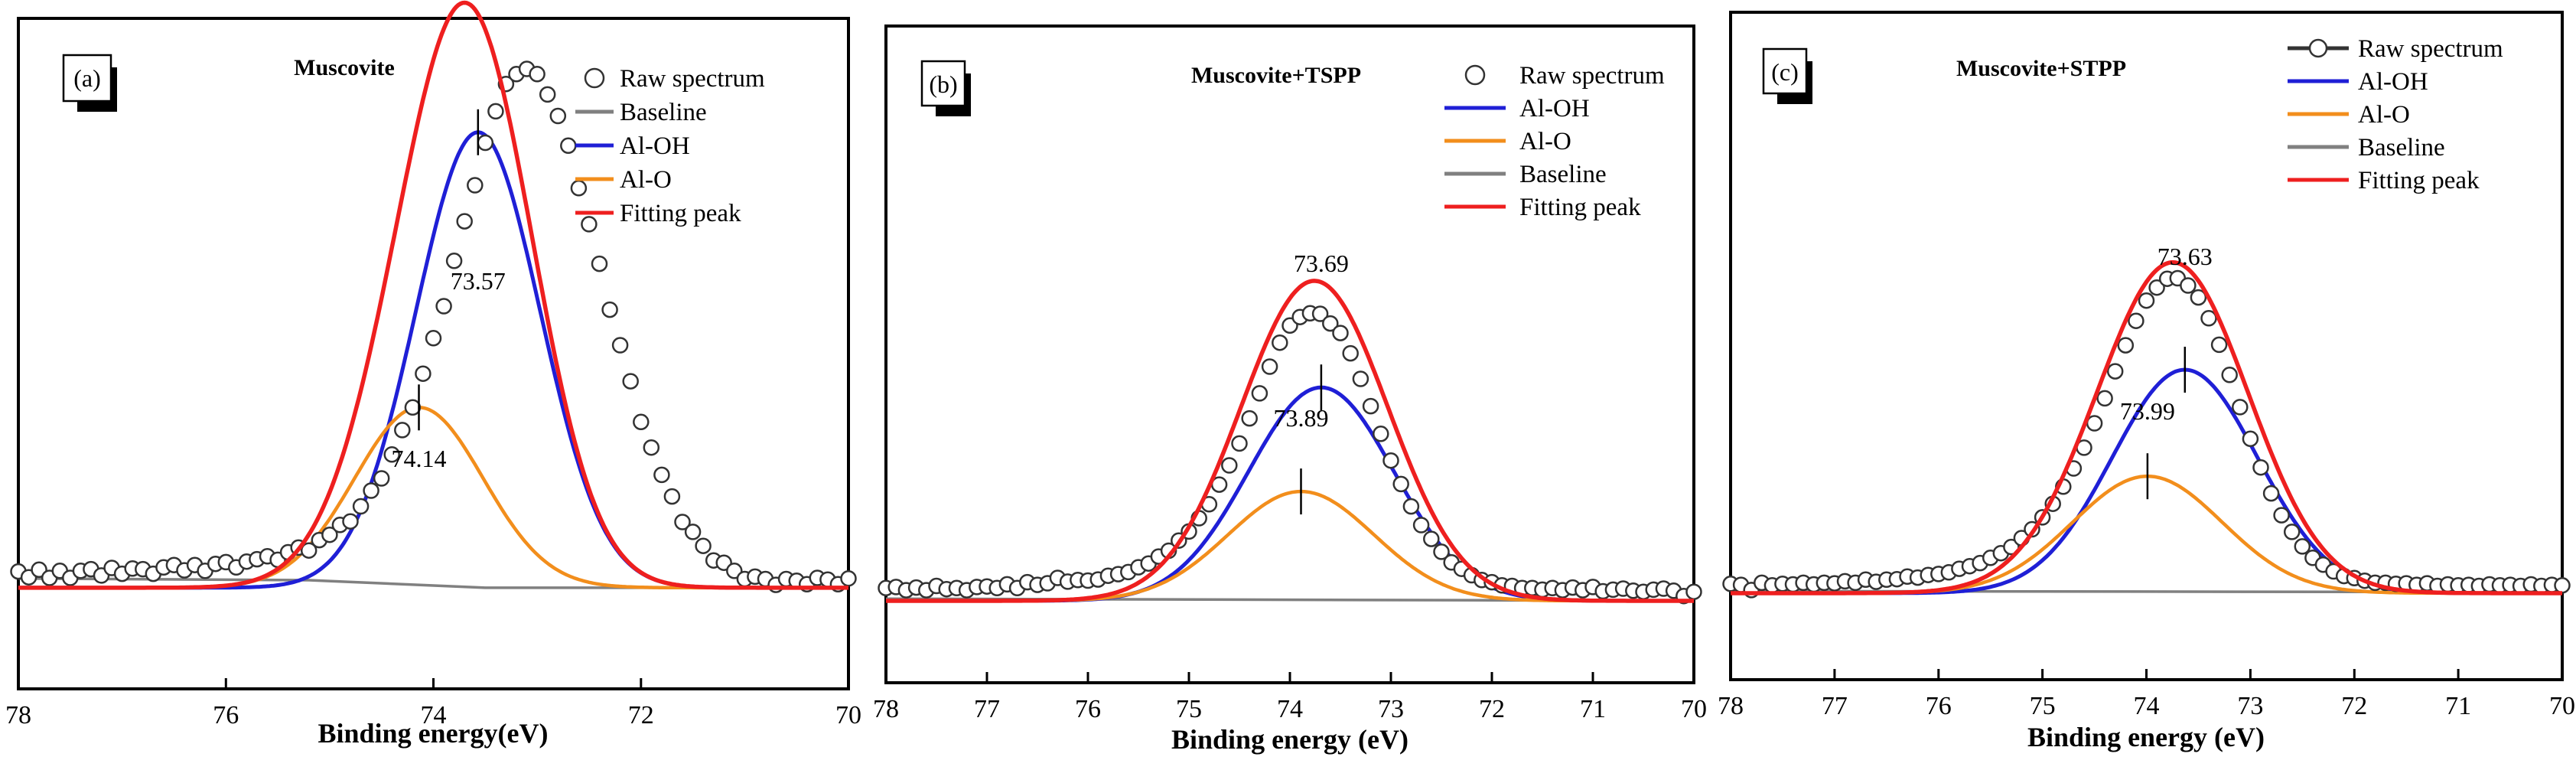 This screenshot has width=2576, height=770. I want to click on legend-label: Al-OH, so click(2393, 82).